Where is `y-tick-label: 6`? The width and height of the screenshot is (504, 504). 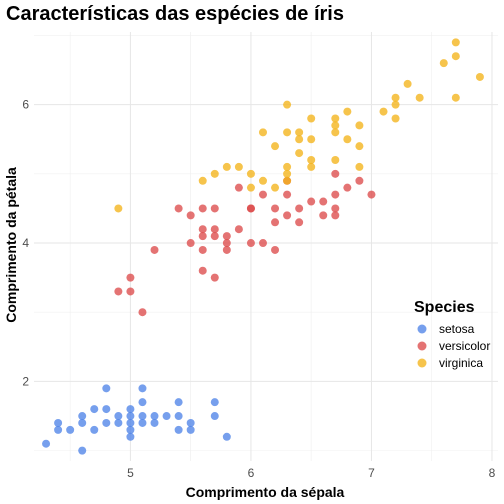
y-tick-label: 6 is located at coordinates (25, 105).